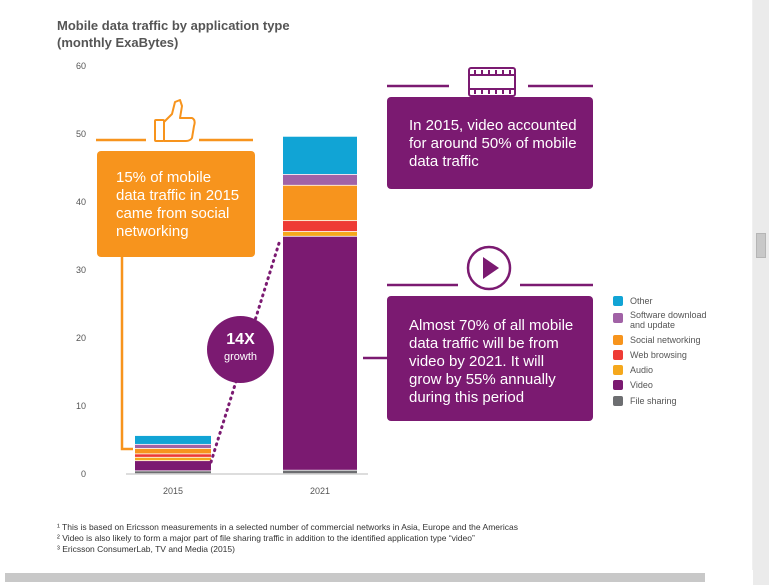 This screenshot has height=585, width=769. Describe the element at coordinates (641, 370) in the screenshot. I see `legend-label: Audio` at that location.